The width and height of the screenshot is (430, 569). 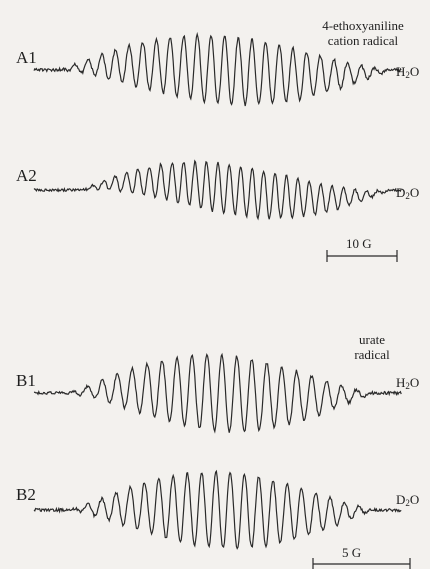 What do you see at coordinates (363, 40) in the screenshot?
I see `annotation-a-line2: cation radical` at bounding box center [363, 40].